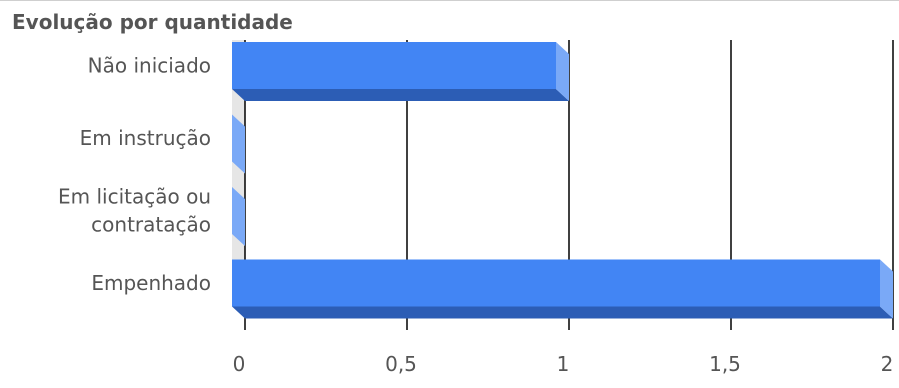 The height and width of the screenshot is (388, 899). Describe the element at coordinates (239, 364) in the screenshot. I see `x-tick-label: 0` at that location.